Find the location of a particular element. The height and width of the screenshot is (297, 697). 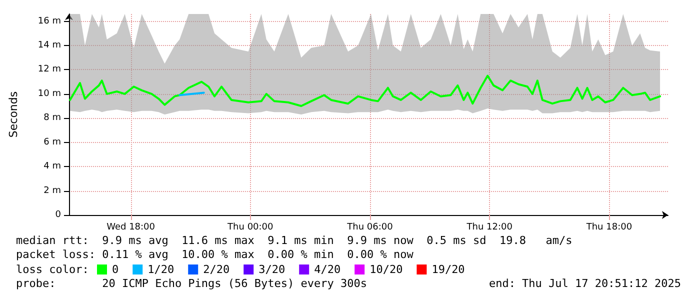

x-tick-label: Thu 00:00 is located at coordinates (250, 227).